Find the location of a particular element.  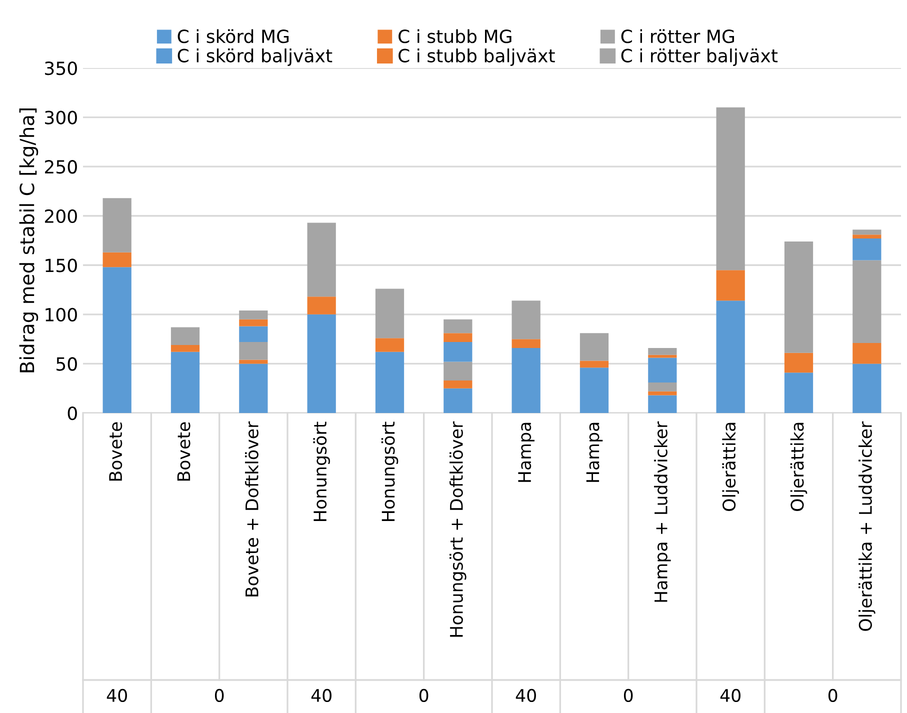

y-tick-label: 250 is located at coordinates (61, 167).